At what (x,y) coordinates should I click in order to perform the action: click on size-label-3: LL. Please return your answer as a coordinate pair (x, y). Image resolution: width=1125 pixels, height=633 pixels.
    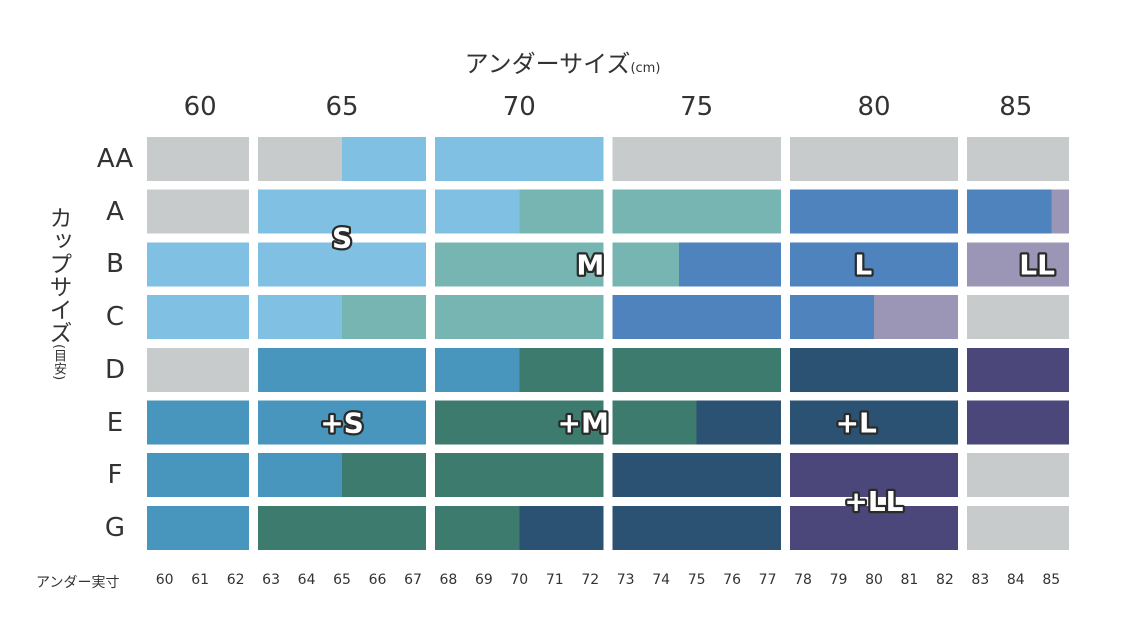
    Looking at the image, I should click on (1037, 264).